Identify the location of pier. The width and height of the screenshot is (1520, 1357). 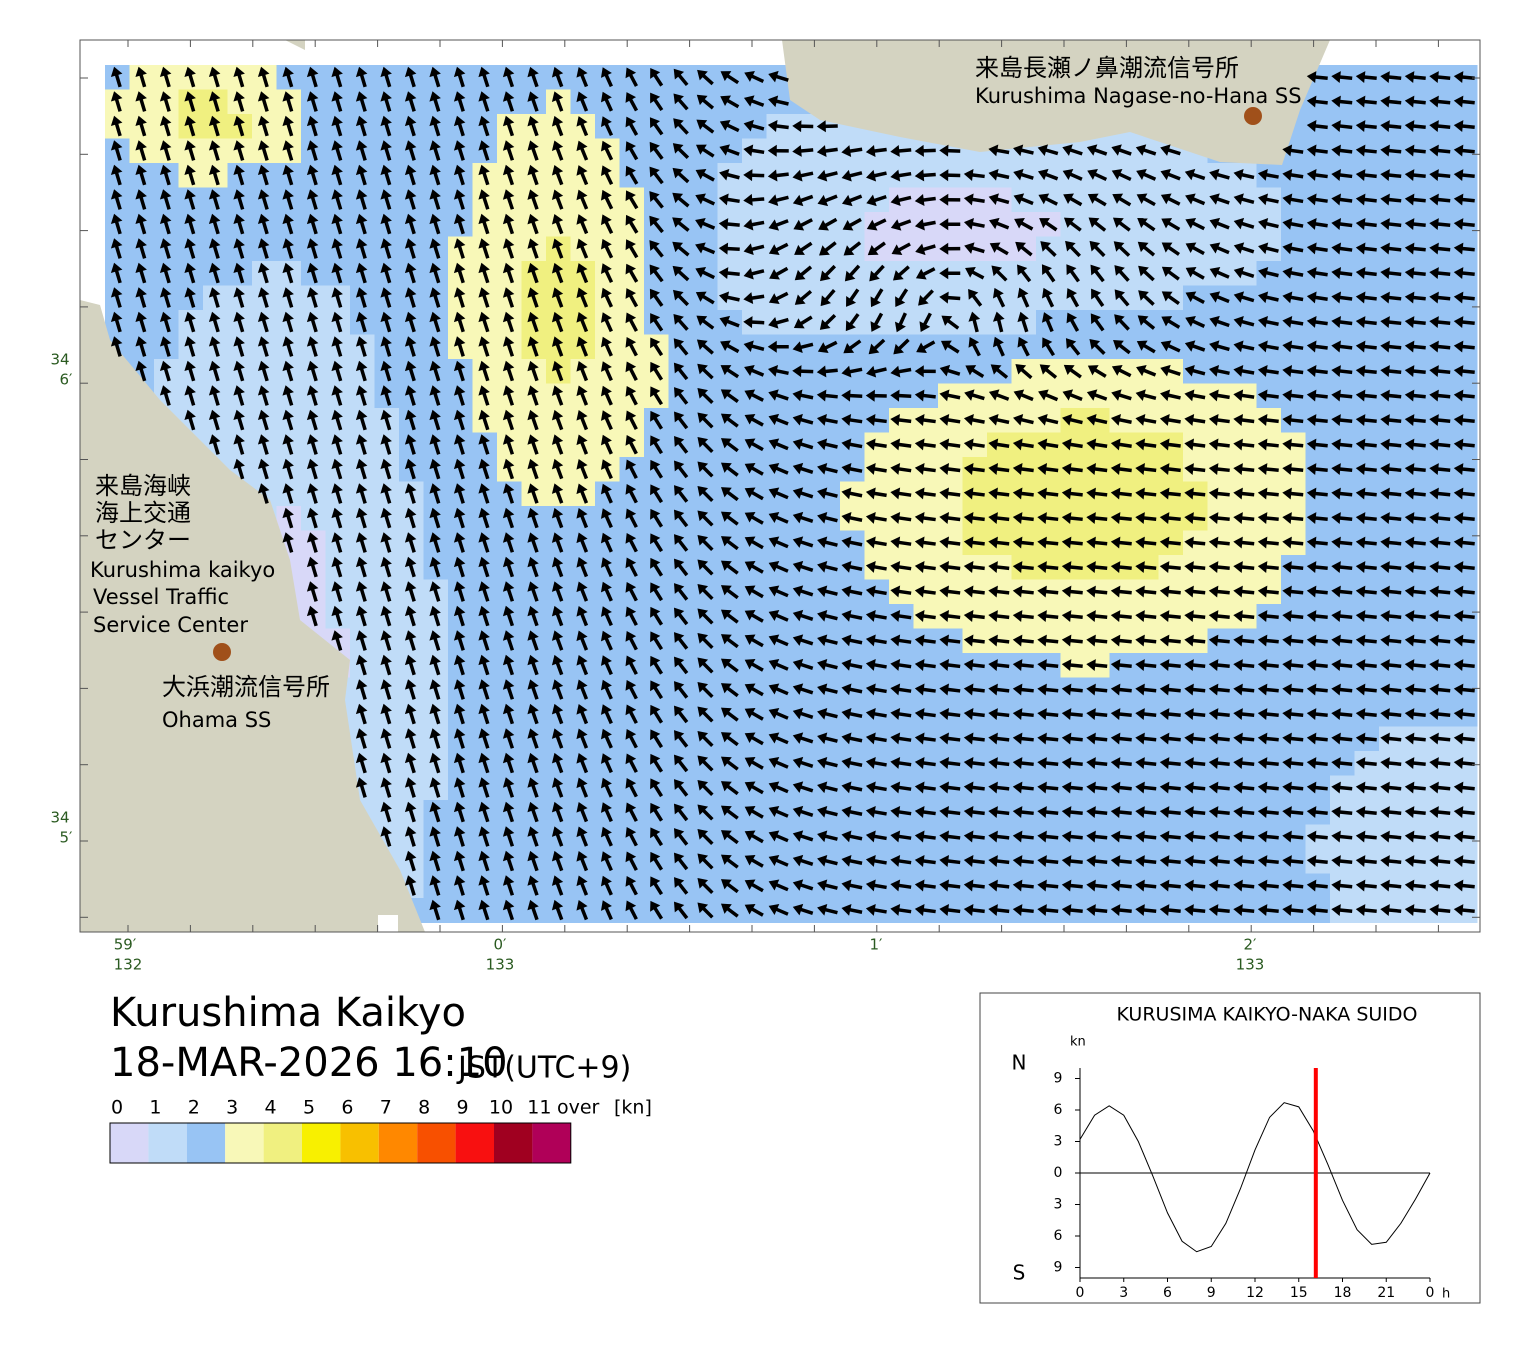
(388, 923).